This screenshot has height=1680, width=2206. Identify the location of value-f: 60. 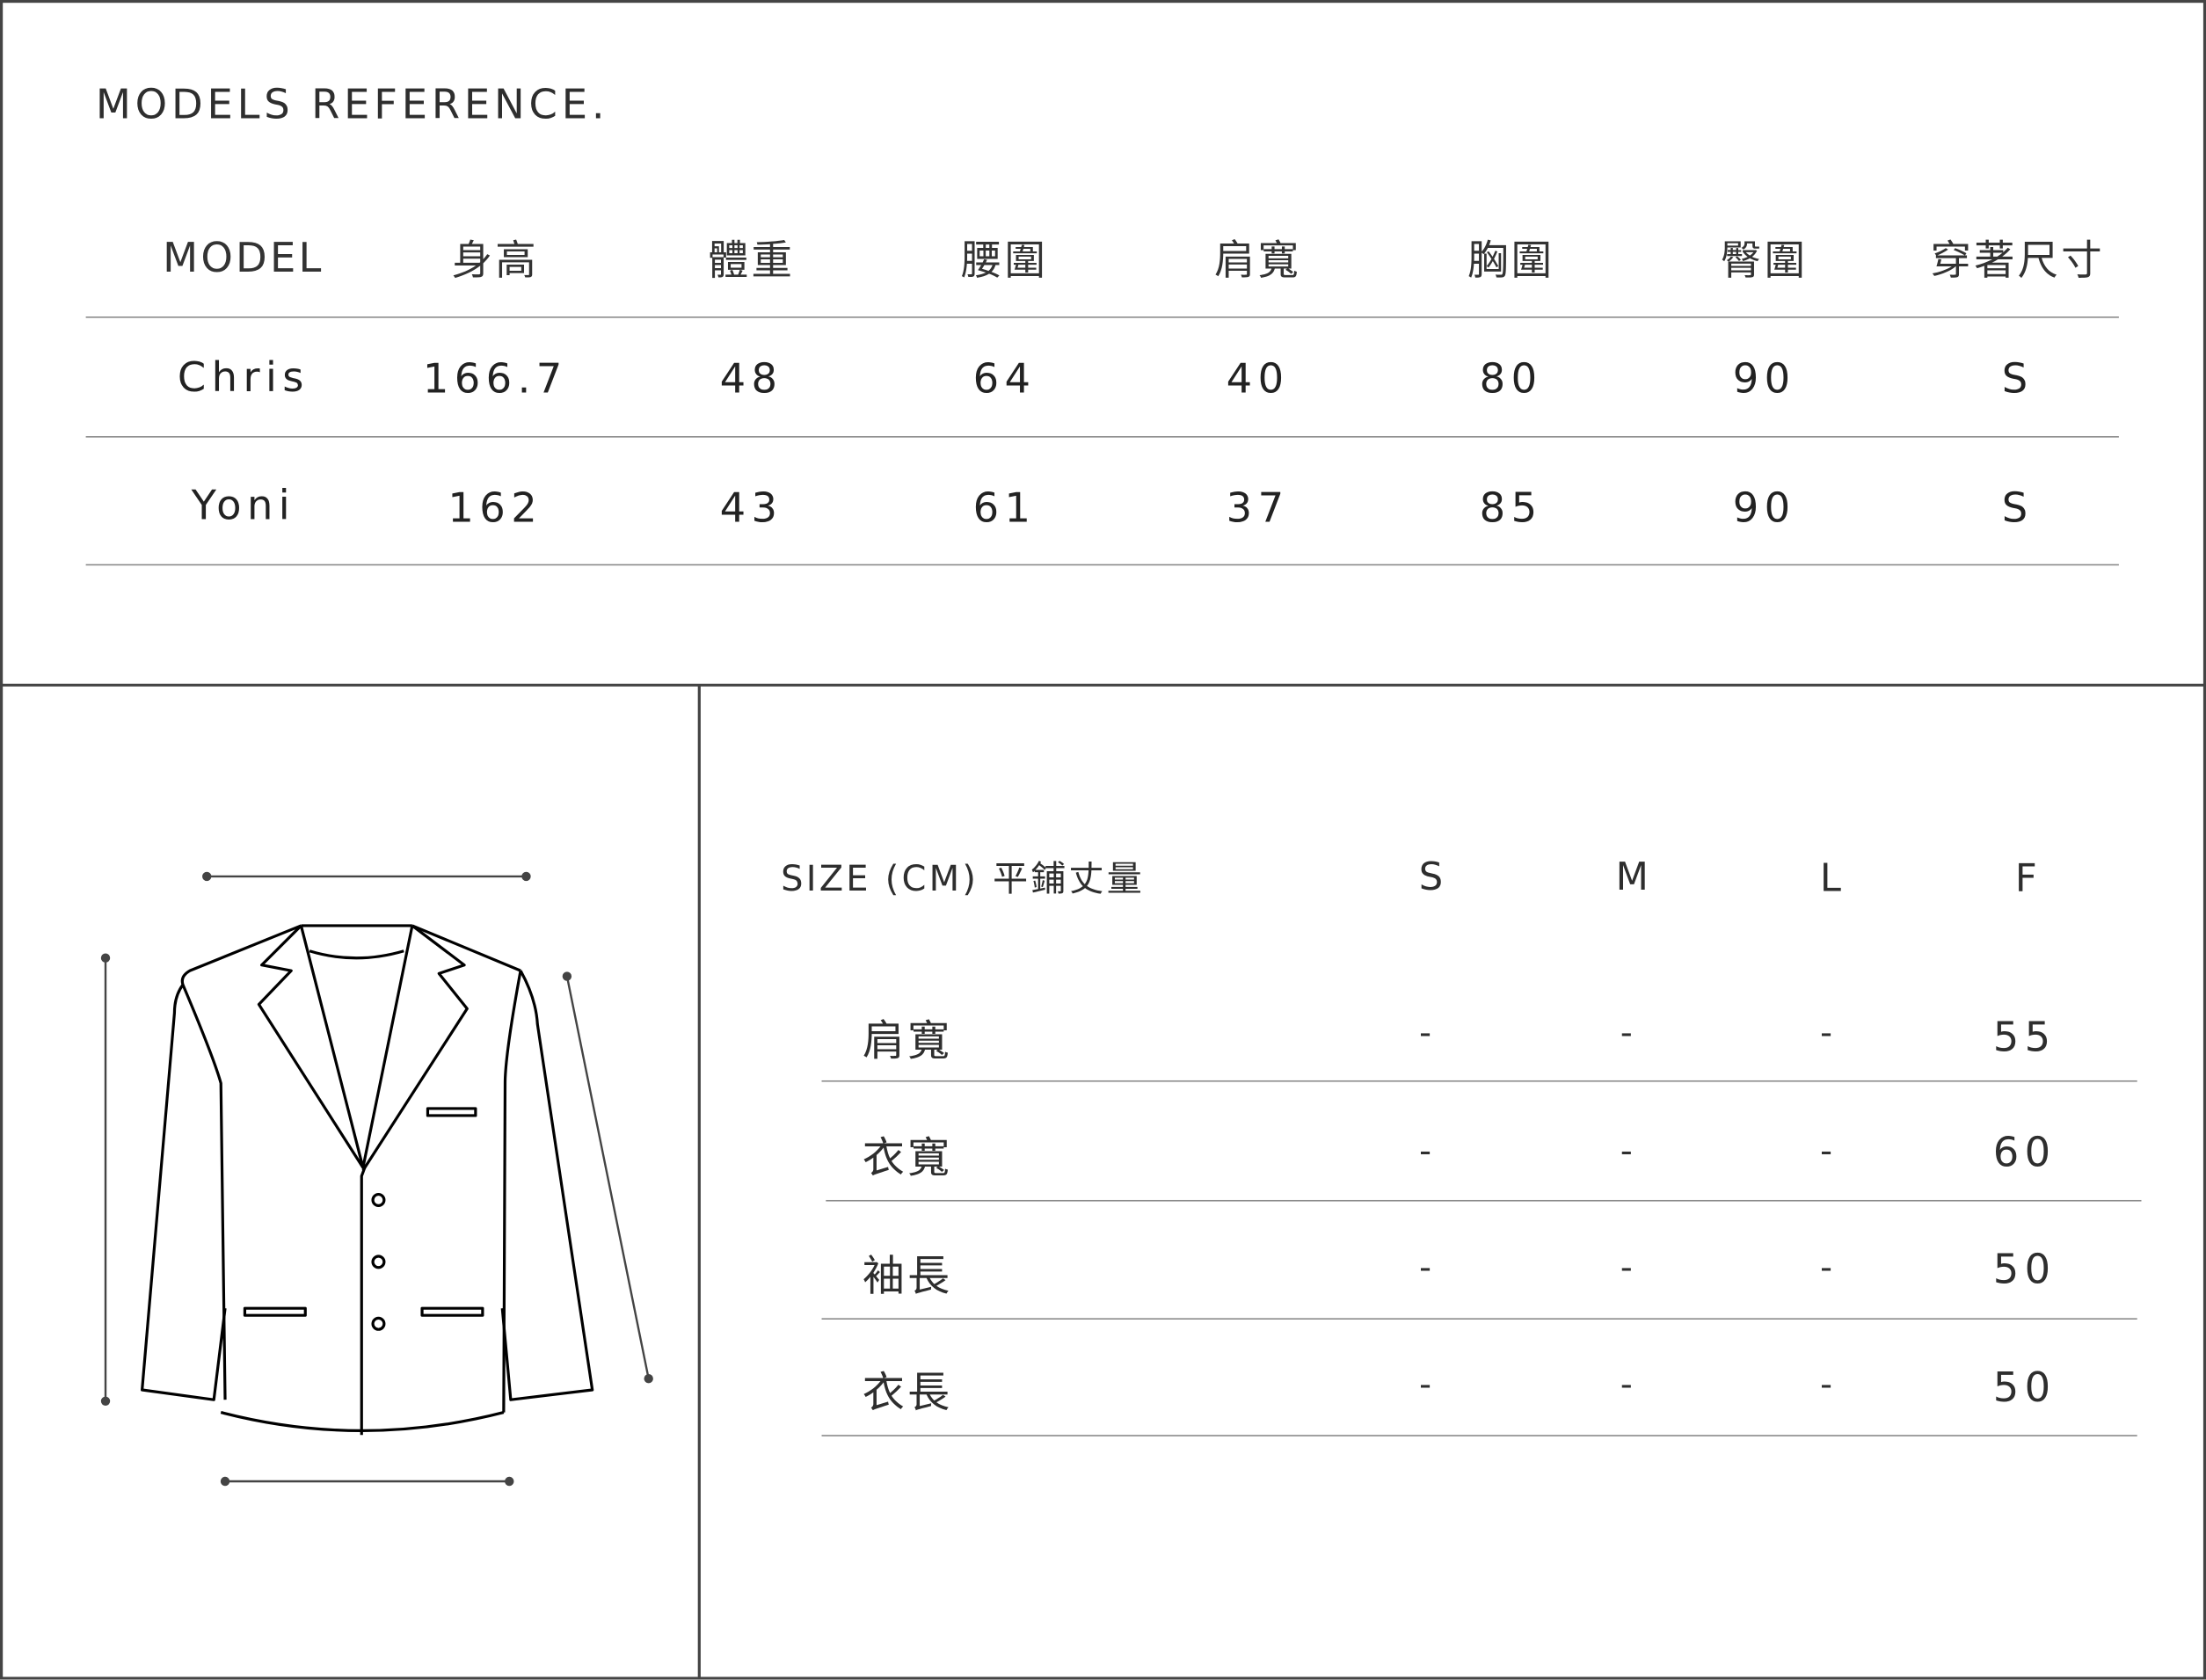
(2025, 1152).